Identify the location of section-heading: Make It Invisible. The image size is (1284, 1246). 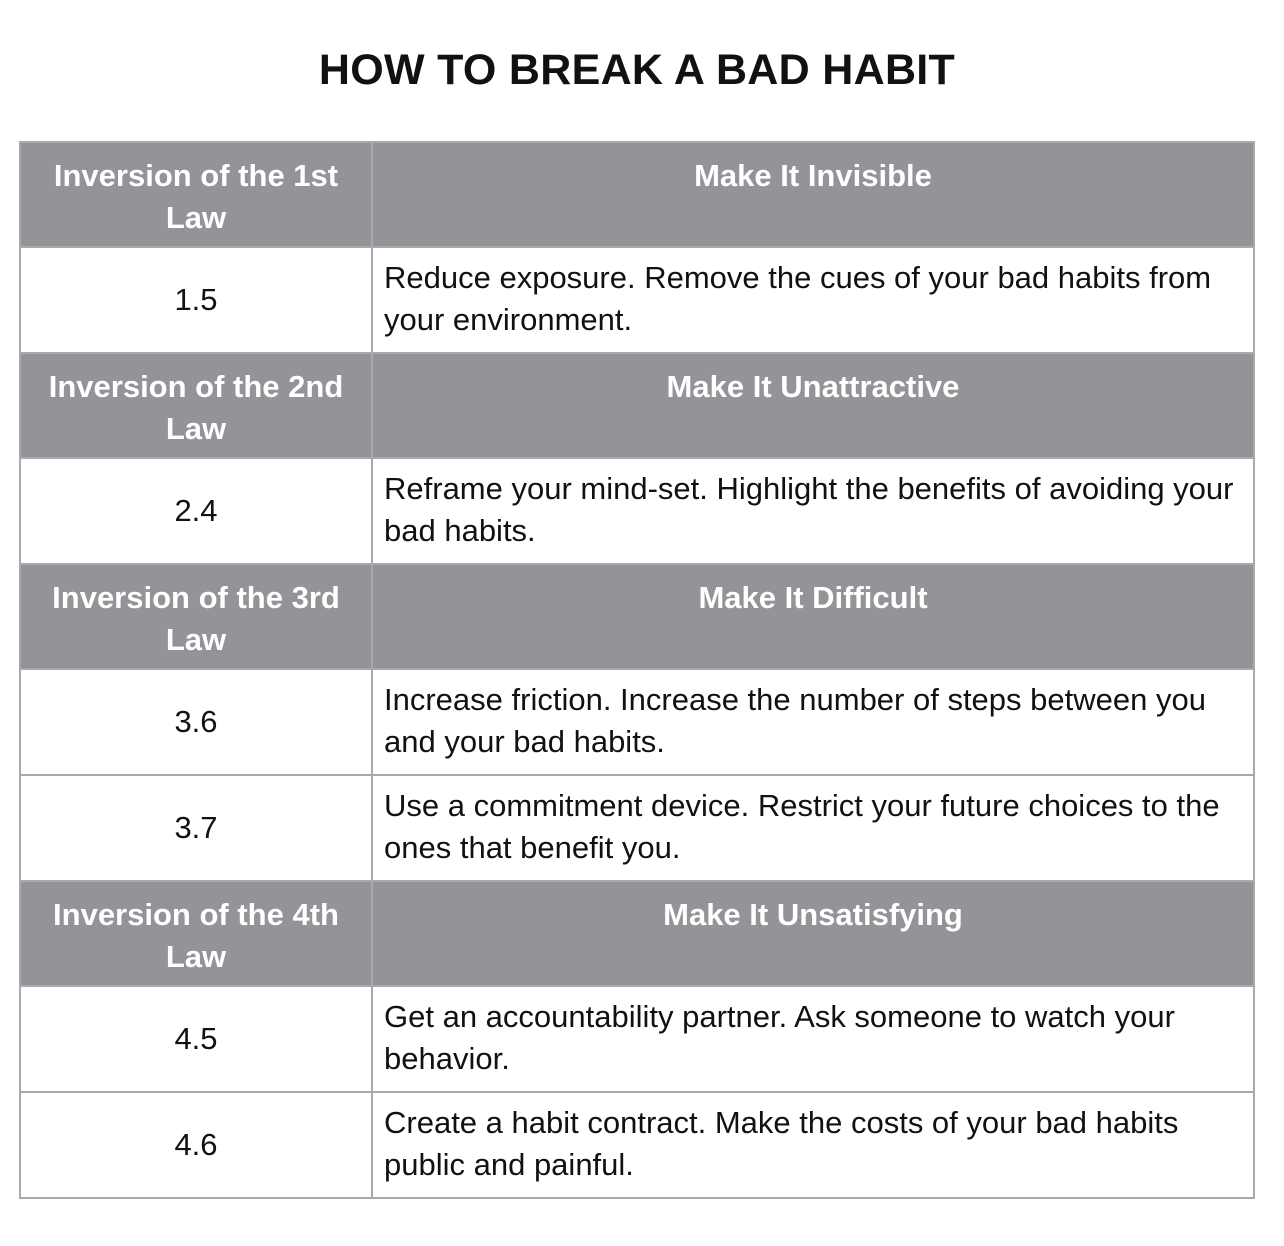
(813, 194).